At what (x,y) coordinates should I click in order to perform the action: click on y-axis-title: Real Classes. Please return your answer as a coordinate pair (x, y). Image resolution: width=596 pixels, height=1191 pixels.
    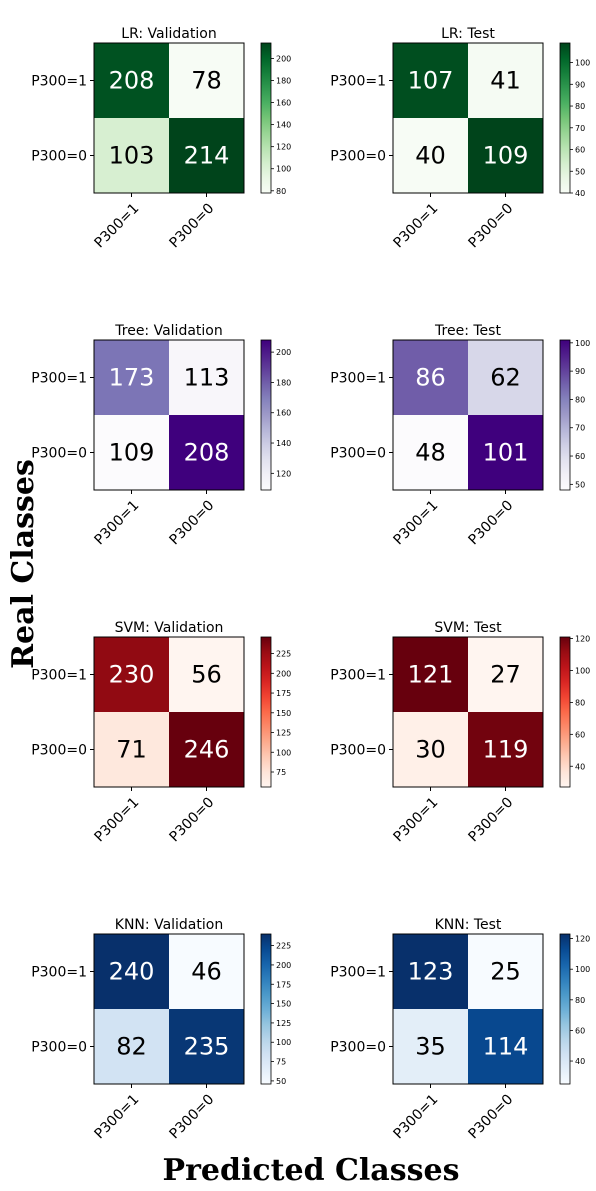
    Looking at the image, I should click on (23, 564).